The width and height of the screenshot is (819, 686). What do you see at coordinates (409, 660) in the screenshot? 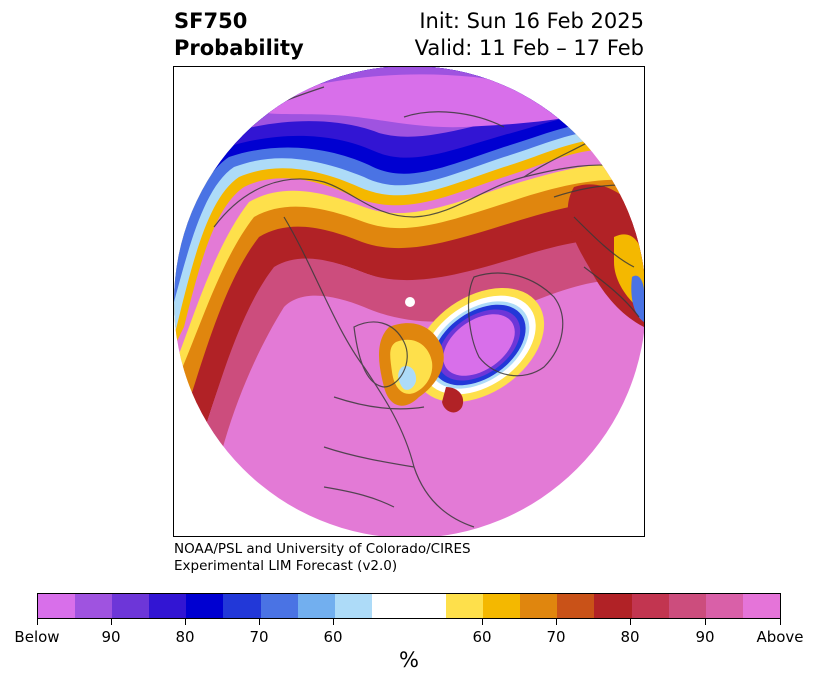
I see `colorbar-unit: %` at bounding box center [409, 660].